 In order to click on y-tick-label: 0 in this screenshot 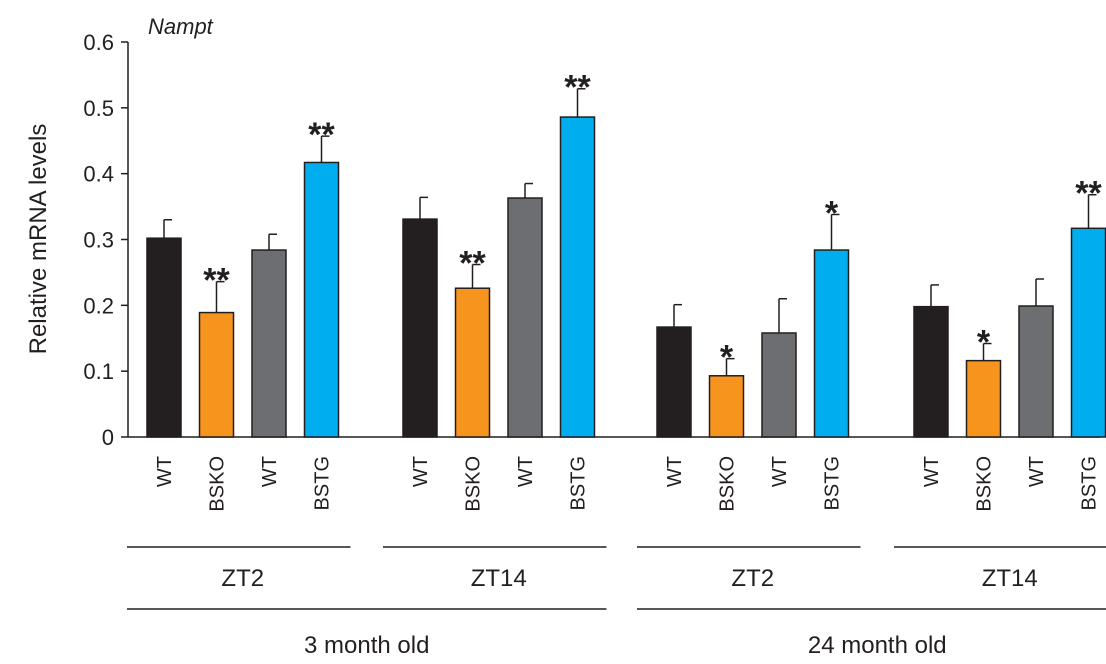, I will do `click(108, 437)`.